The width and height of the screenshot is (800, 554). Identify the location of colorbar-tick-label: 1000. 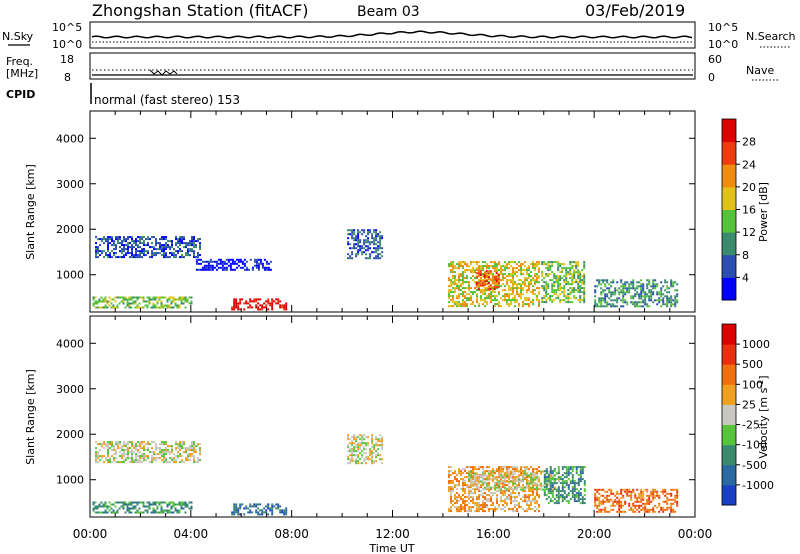
(756, 344).